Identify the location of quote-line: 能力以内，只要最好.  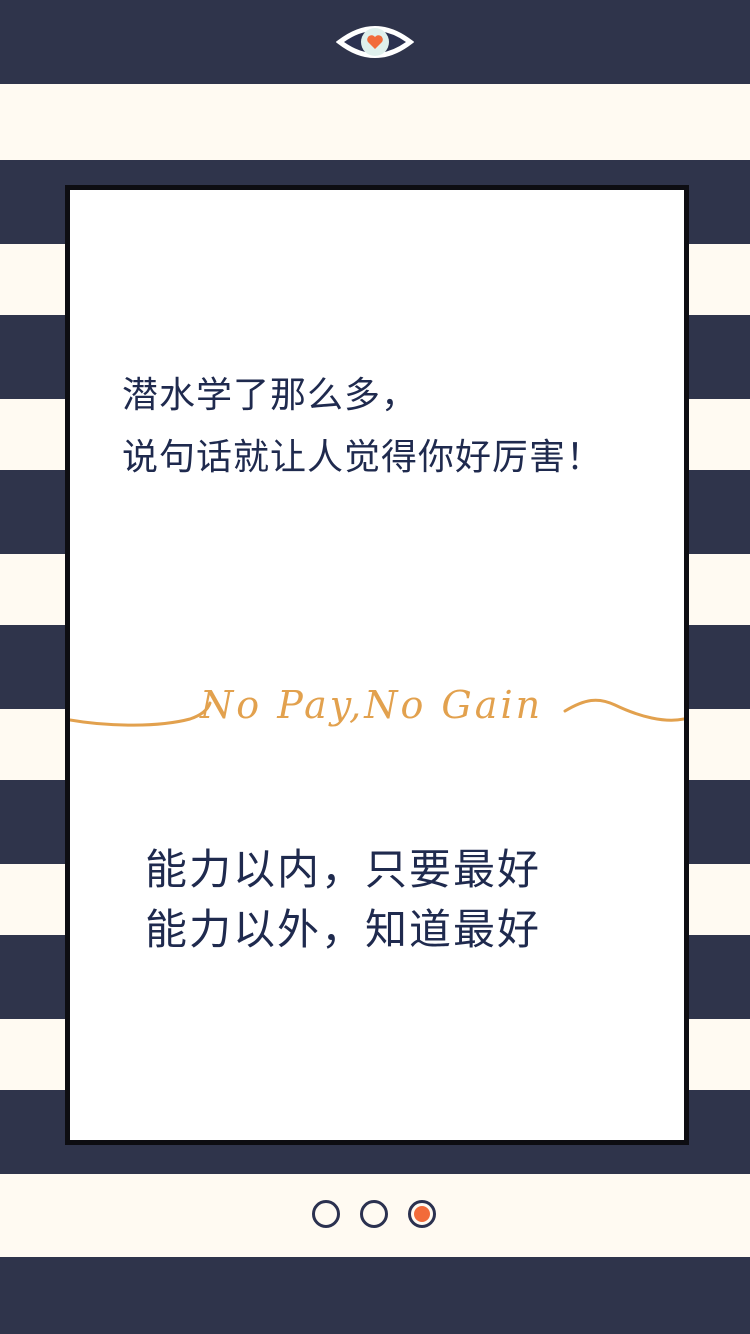
(343, 869).